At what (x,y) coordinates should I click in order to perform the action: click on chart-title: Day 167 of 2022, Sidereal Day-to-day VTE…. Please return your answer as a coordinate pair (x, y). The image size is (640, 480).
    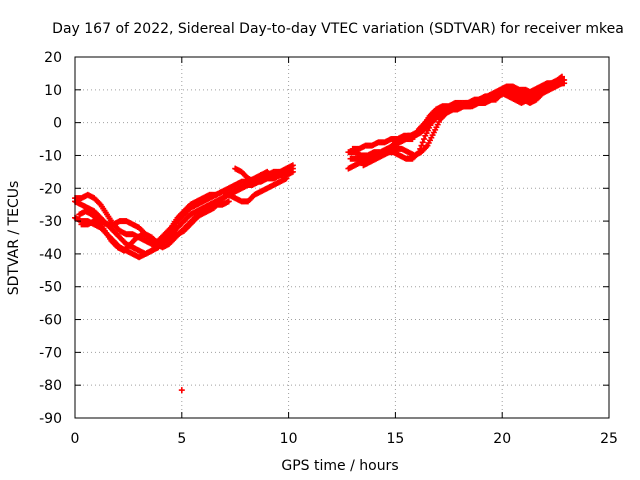
    Looking at the image, I should click on (338, 29).